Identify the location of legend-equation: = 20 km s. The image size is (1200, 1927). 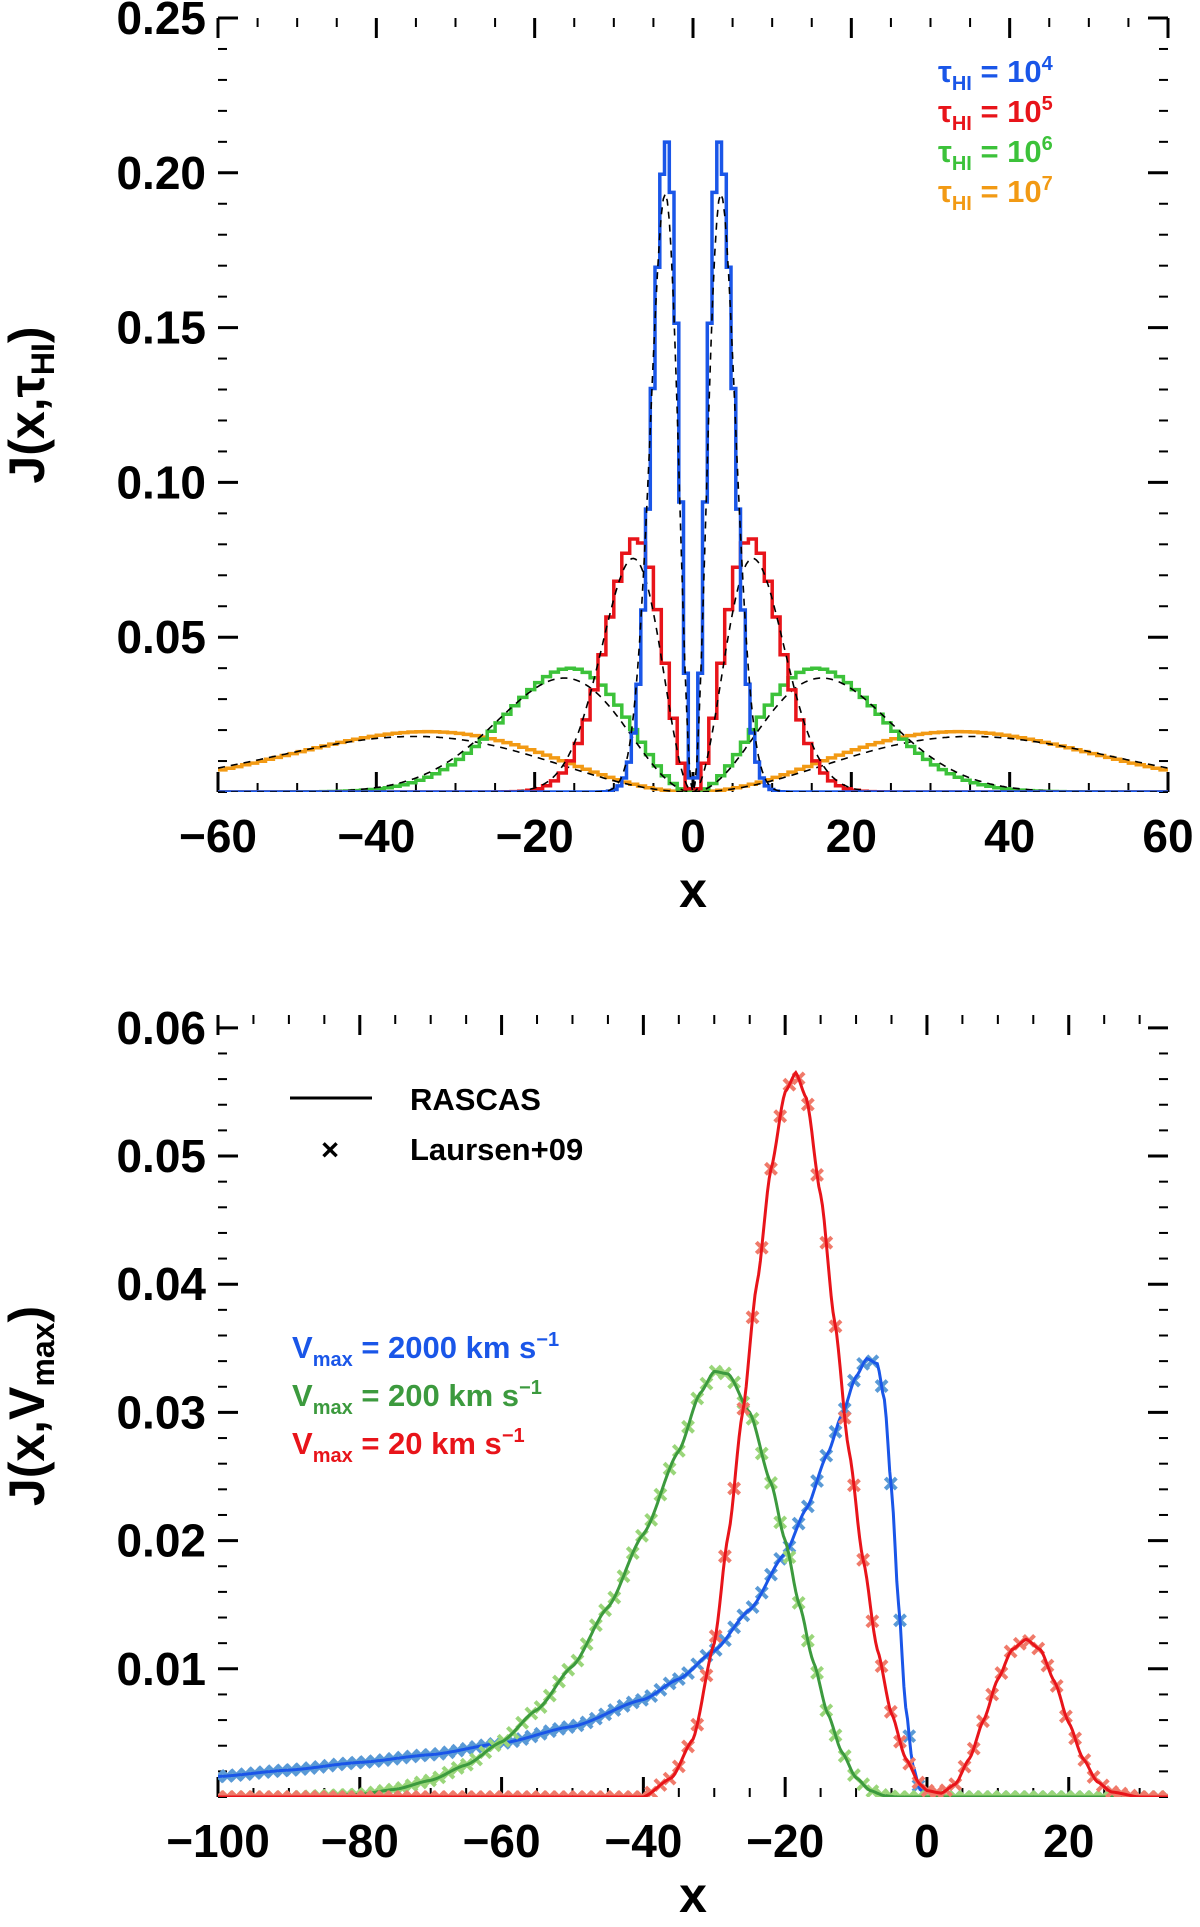
(427, 1443).